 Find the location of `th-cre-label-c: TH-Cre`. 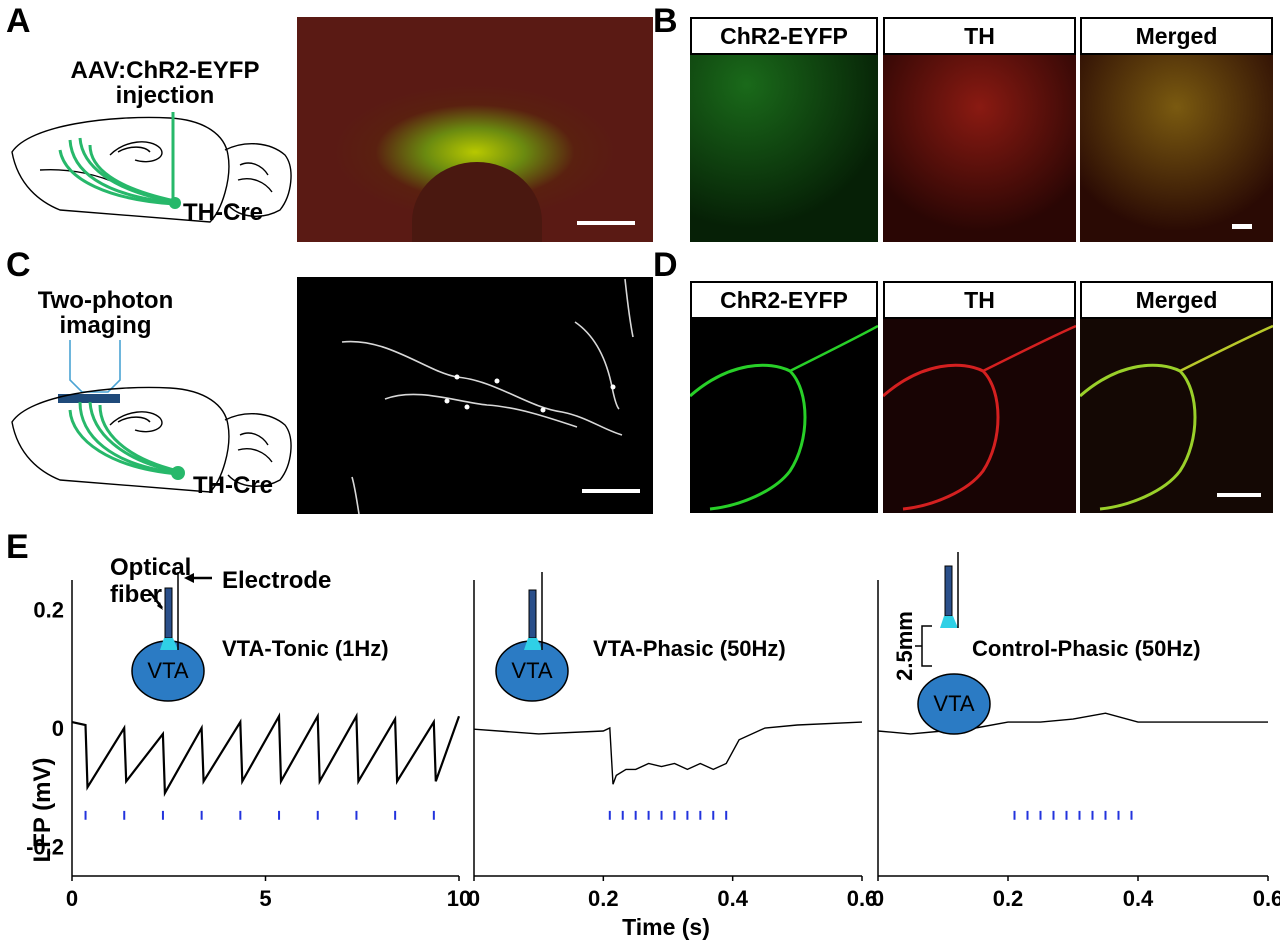

th-cre-label-c: TH-Cre is located at coordinates (233, 485).